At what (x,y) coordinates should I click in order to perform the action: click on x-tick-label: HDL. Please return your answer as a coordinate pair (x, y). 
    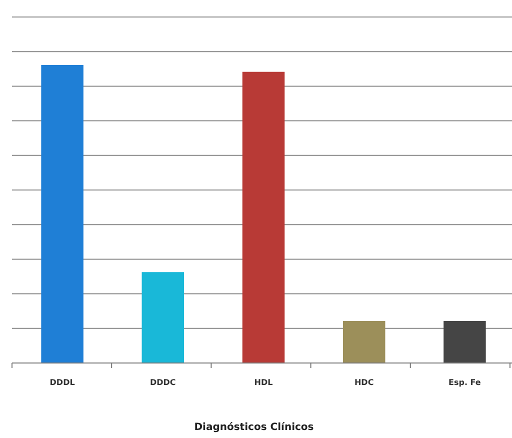
    Looking at the image, I should click on (263, 382).